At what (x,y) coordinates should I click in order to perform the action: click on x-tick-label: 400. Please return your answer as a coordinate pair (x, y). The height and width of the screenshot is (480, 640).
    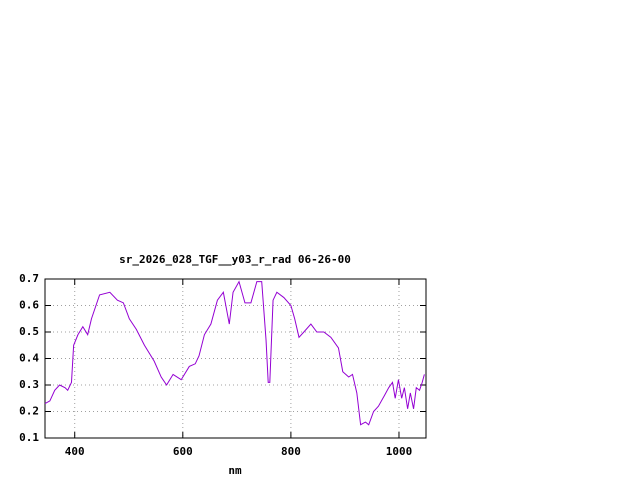
    Looking at the image, I should click on (75, 451).